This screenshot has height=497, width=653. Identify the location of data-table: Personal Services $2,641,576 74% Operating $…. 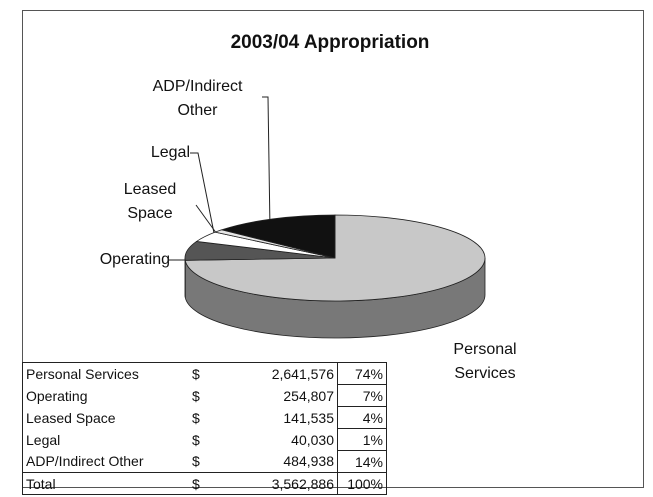
(204, 428).